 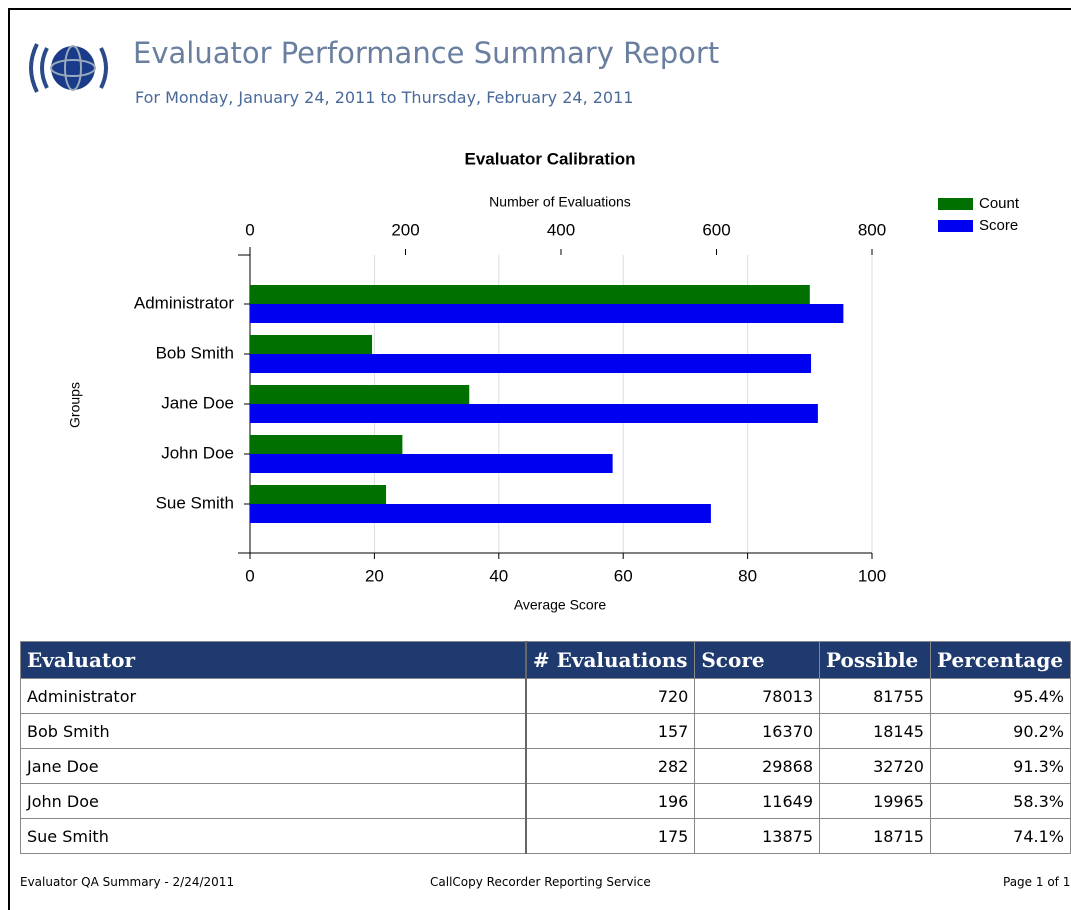 What do you see at coordinates (875, 766) in the screenshot?
I see `table-cell: 32720` at bounding box center [875, 766].